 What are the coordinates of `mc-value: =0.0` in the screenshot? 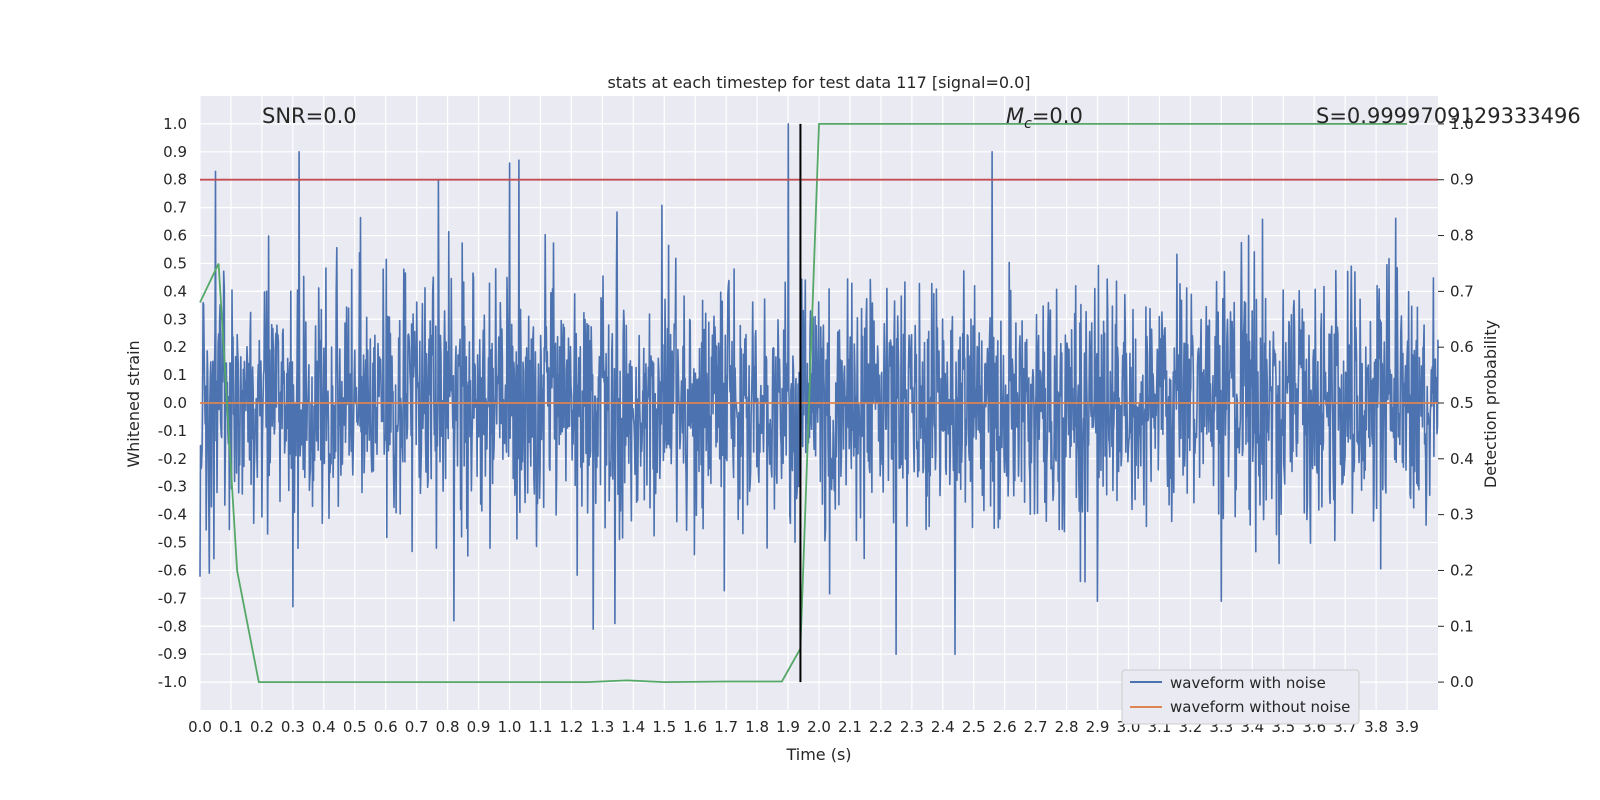 It's located at (1057, 116).